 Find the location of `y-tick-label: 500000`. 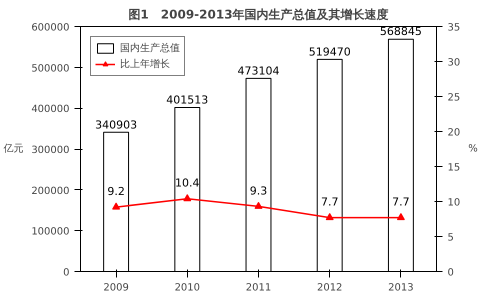

y-tick-label: 500000 is located at coordinates (50, 68).